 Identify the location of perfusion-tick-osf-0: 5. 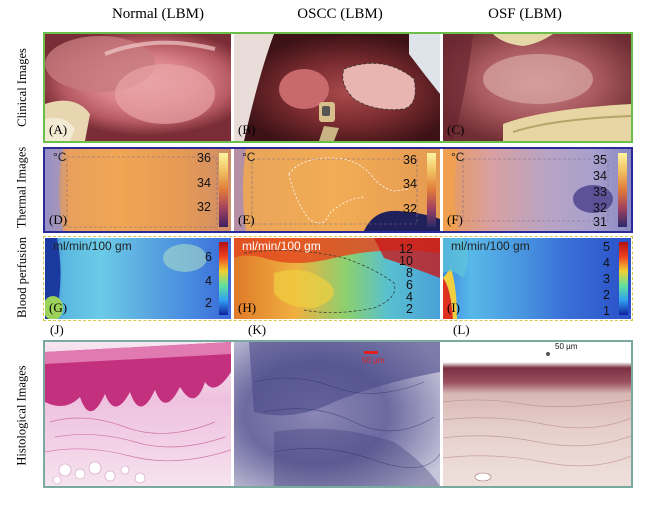
(606, 247).